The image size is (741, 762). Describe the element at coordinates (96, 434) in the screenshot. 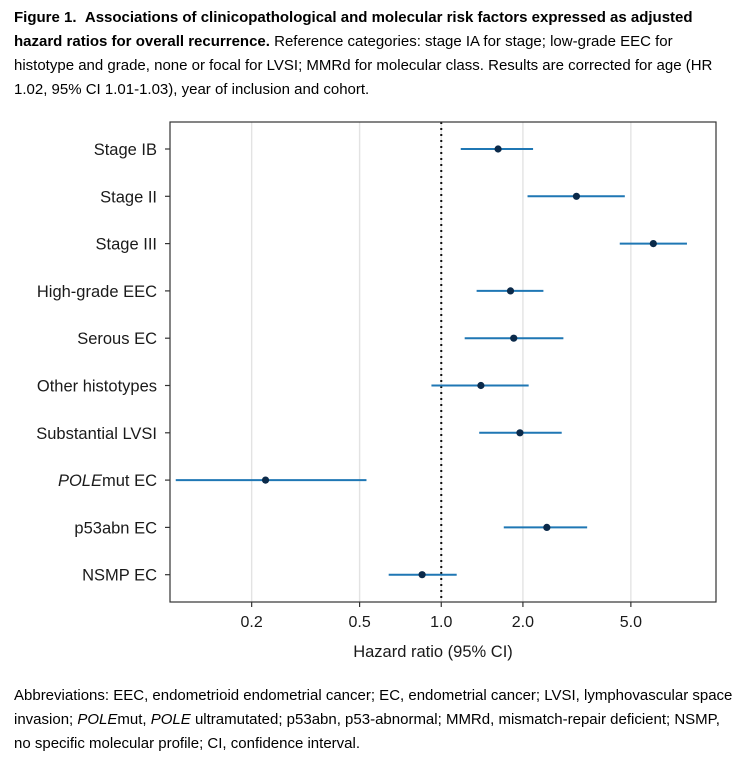

I see `row-label: Substantial LVSI` at that location.